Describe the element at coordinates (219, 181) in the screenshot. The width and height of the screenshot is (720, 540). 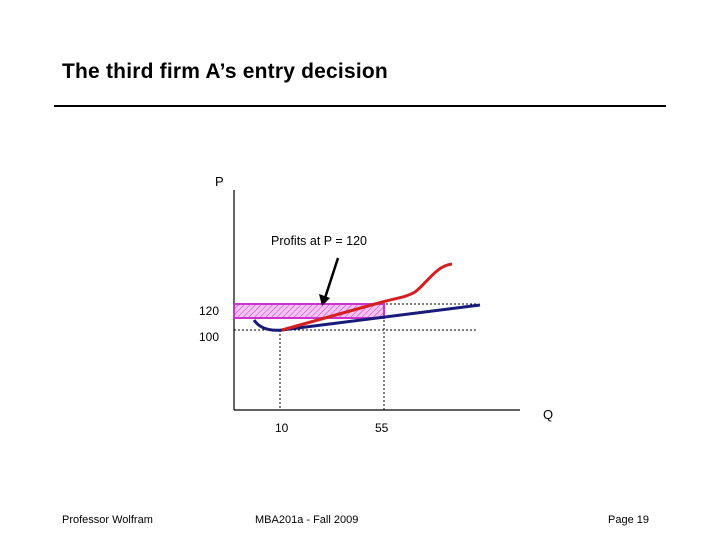
I see `y-axis-label: P` at that location.